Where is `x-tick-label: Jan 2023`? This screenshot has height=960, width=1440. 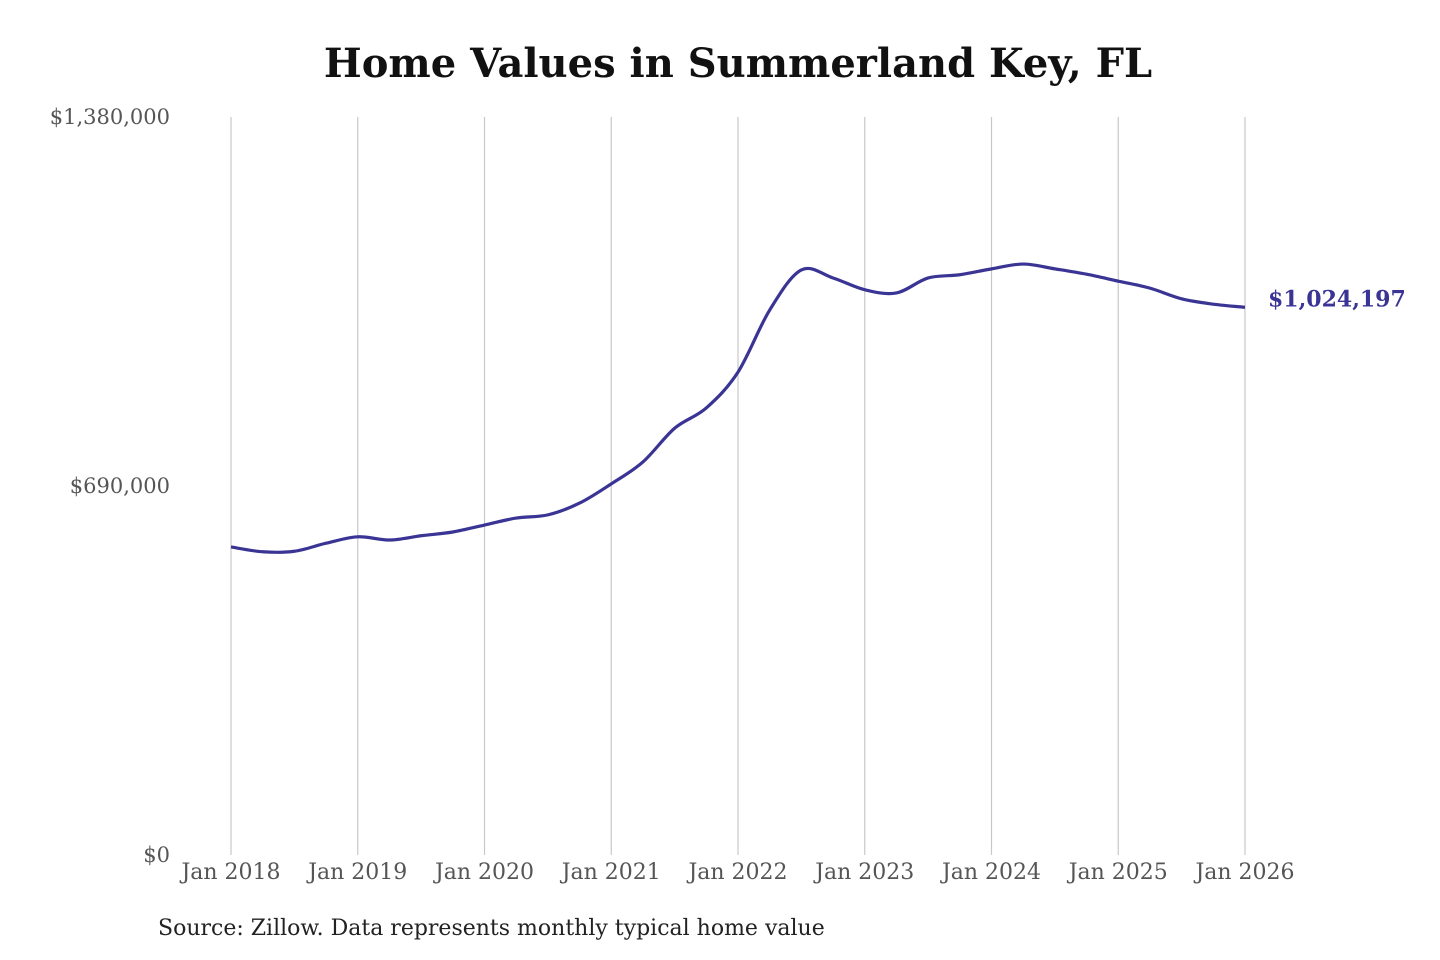
x-tick-label: Jan 2023 is located at coordinates (863, 872).